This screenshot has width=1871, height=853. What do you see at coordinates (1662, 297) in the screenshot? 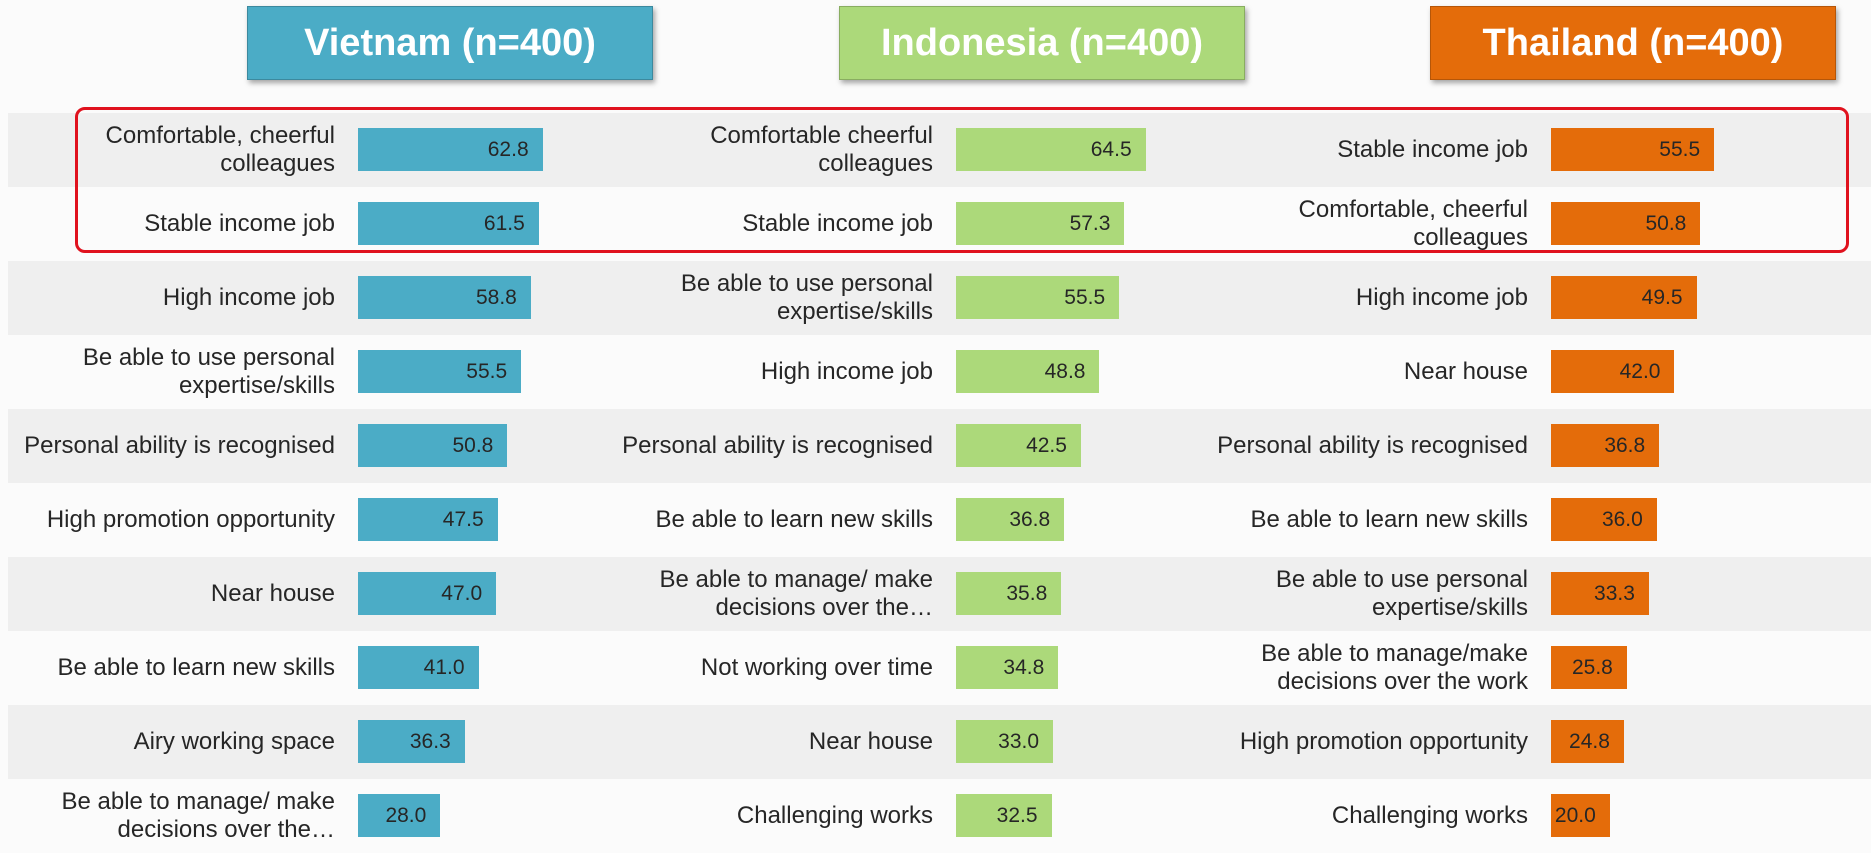
I see `value-label: 49.5` at bounding box center [1662, 297].